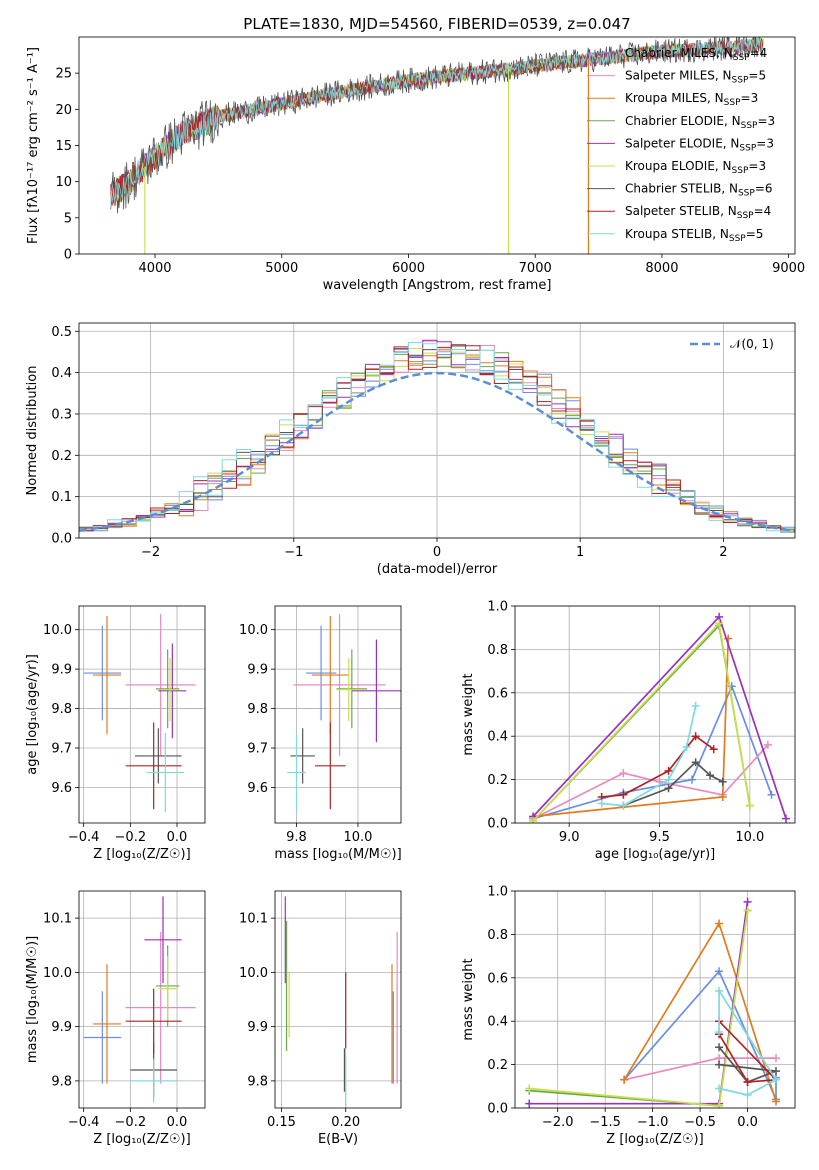 This screenshot has width=819, height=1170. What do you see at coordinates (61, 788) in the screenshot?
I see `y-tick-label: 9.6` at bounding box center [61, 788].